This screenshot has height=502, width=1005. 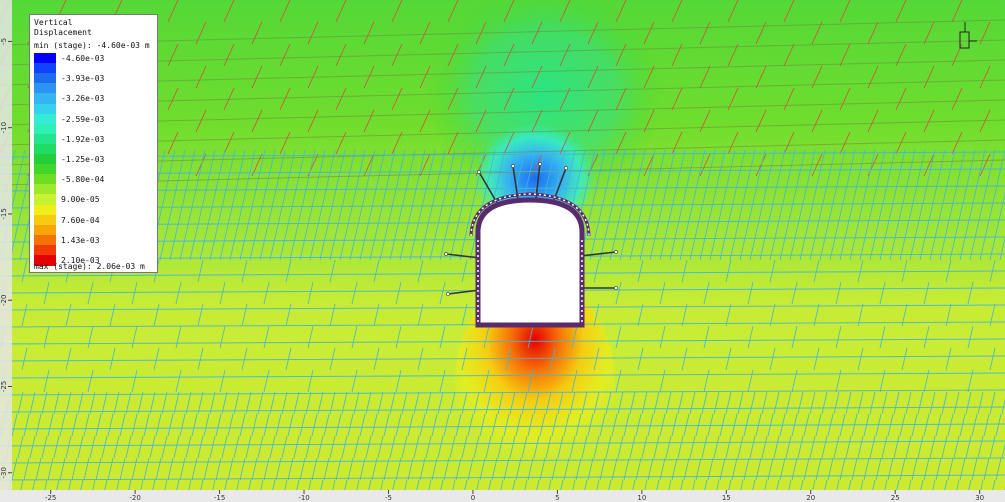 What do you see at coordinates (535, 380) in the screenshot?
I see `contour-floor-zone` at bounding box center [535, 380].